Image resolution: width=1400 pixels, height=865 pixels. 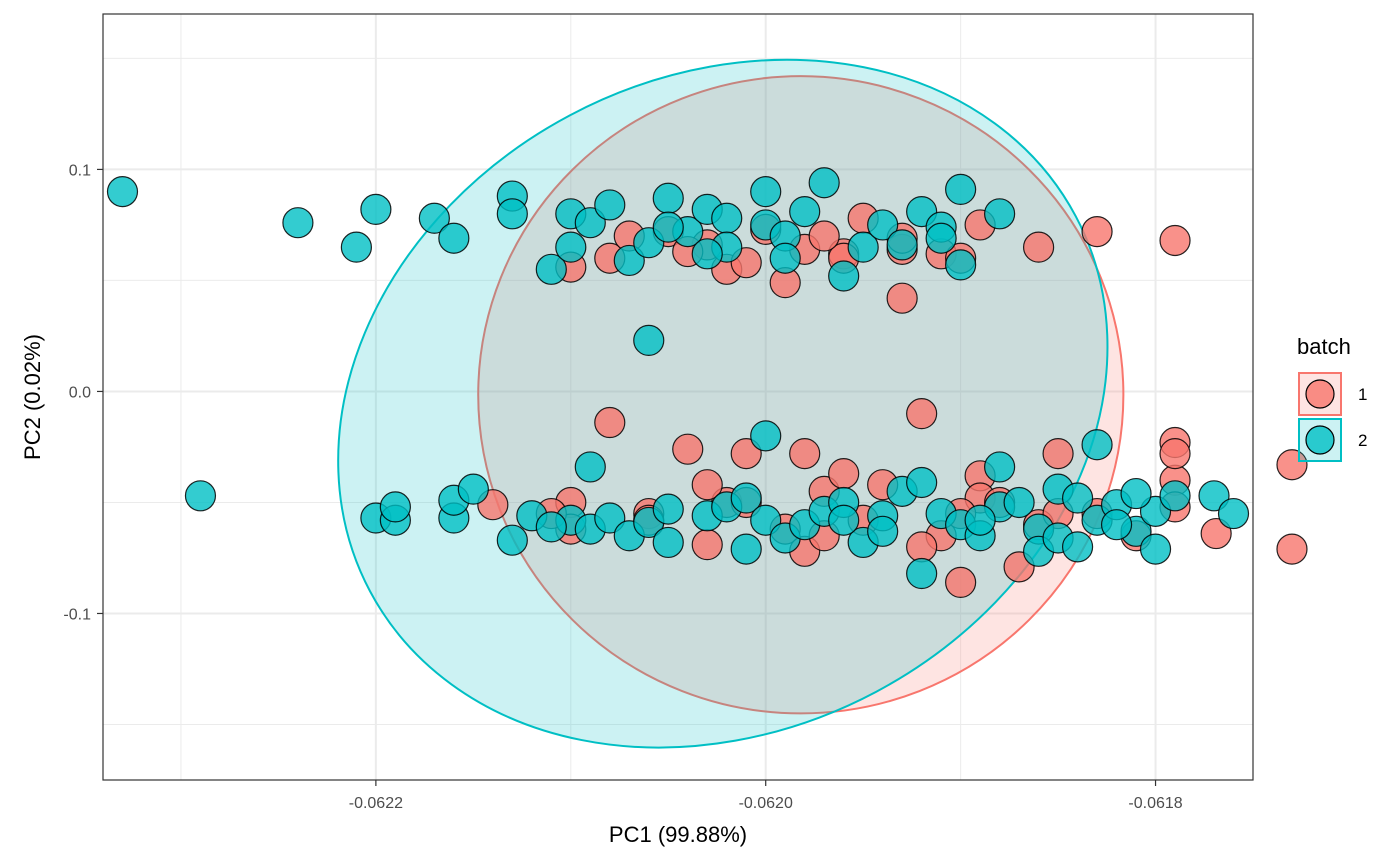 I want to click on x-tick-label: -0.0622, so click(x=376, y=803).